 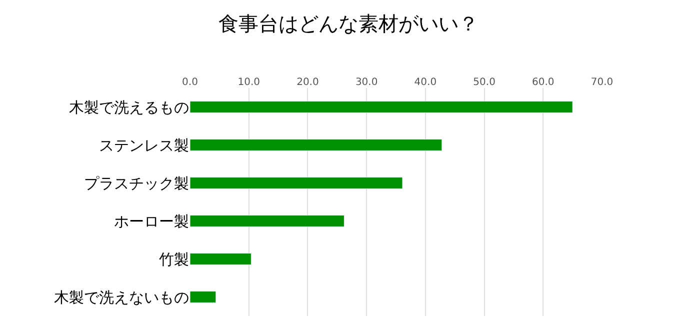 What do you see at coordinates (151, 221) in the screenshot?
I see `y-tick-label: ホーロー製` at bounding box center [151, 221].